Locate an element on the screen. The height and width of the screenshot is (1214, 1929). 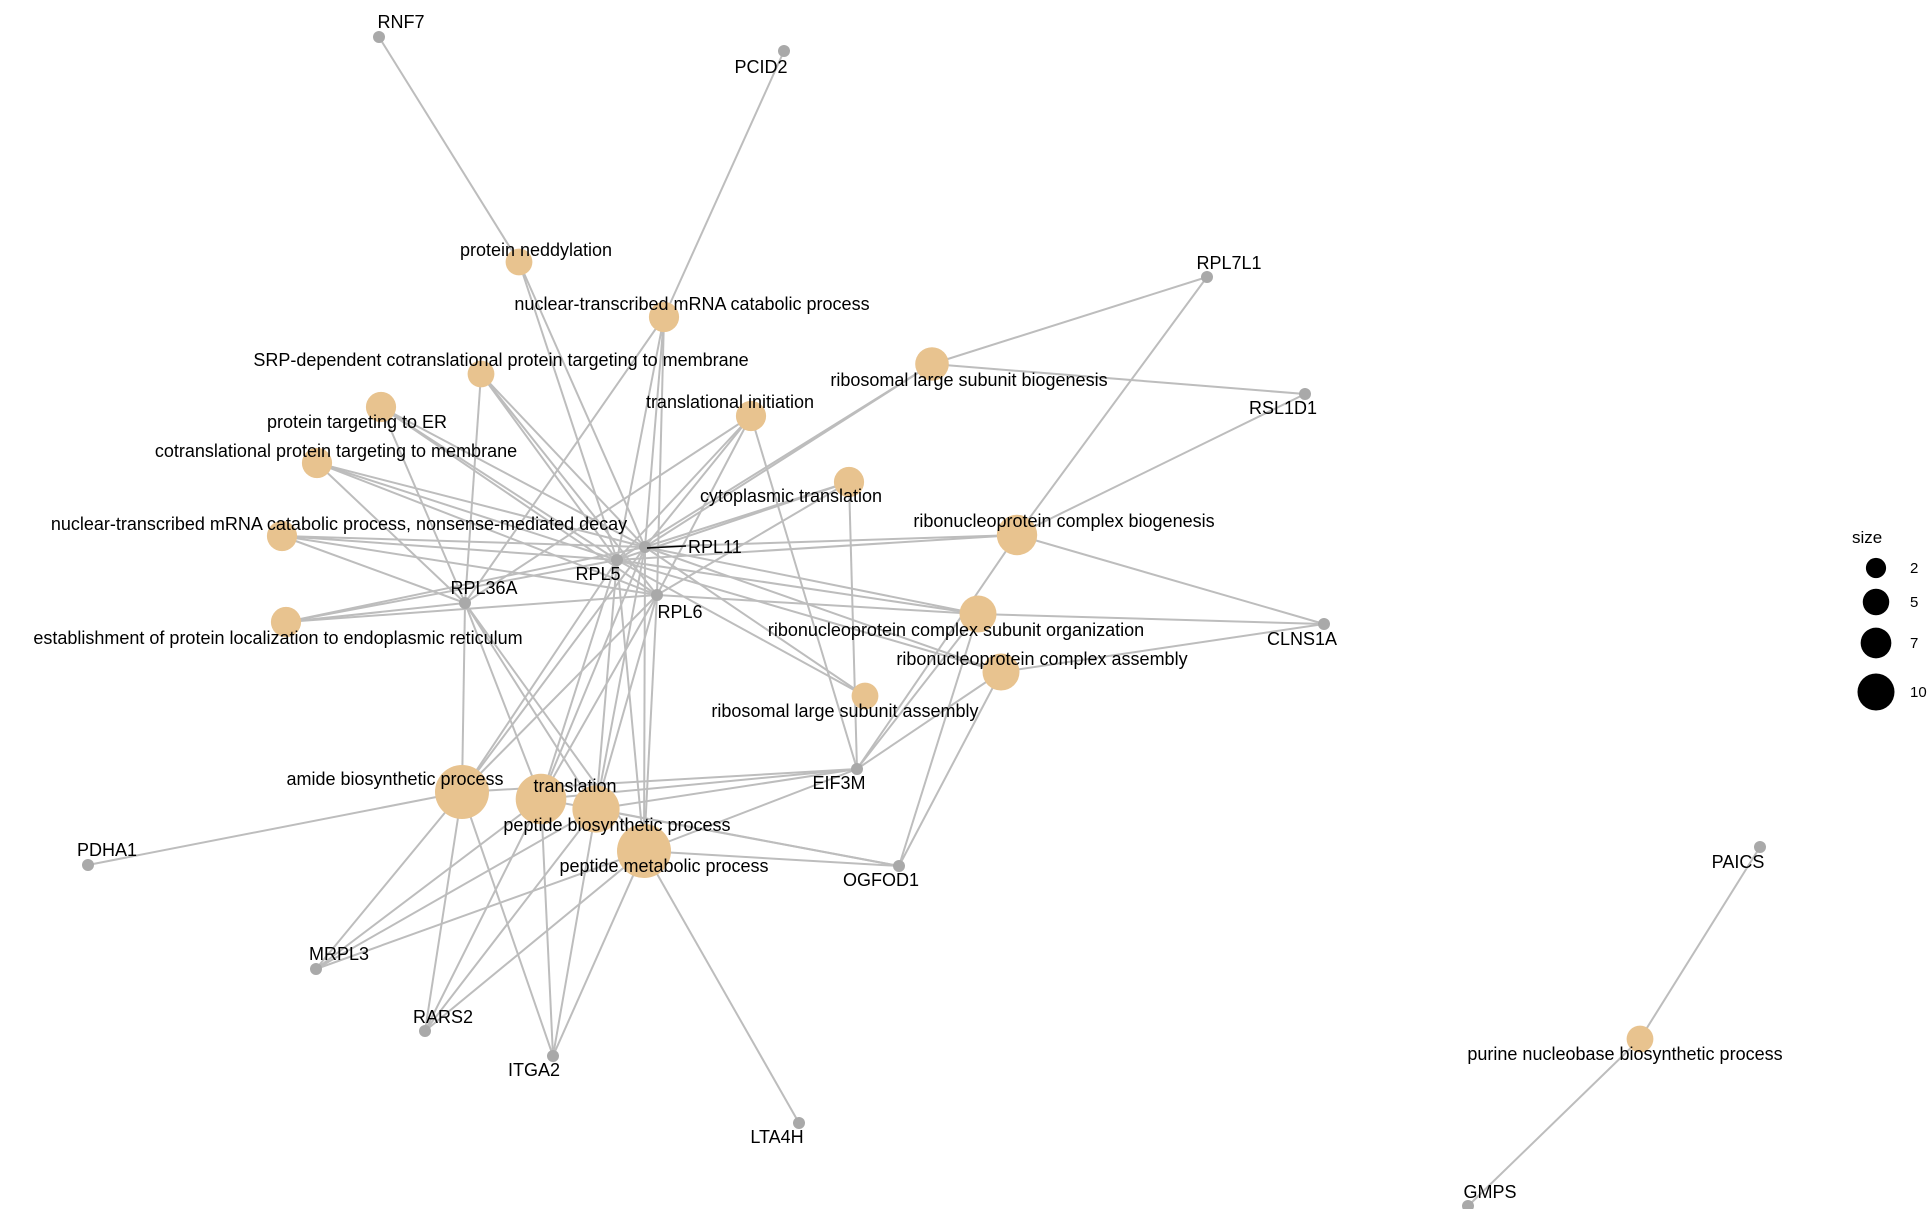
edge-t-amide-rars2 is located at coordinates (443, 911).